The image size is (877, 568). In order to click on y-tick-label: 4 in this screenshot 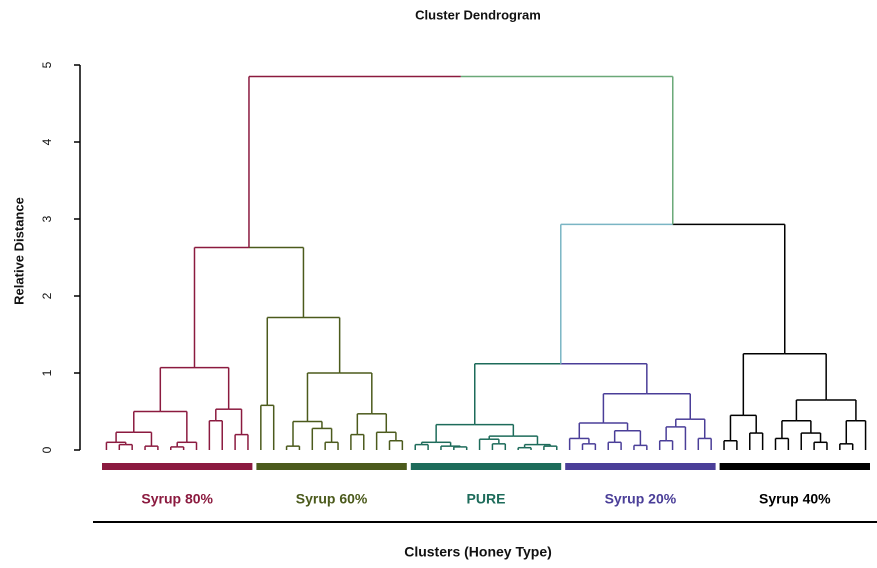, I will do `click(47, 141)`.